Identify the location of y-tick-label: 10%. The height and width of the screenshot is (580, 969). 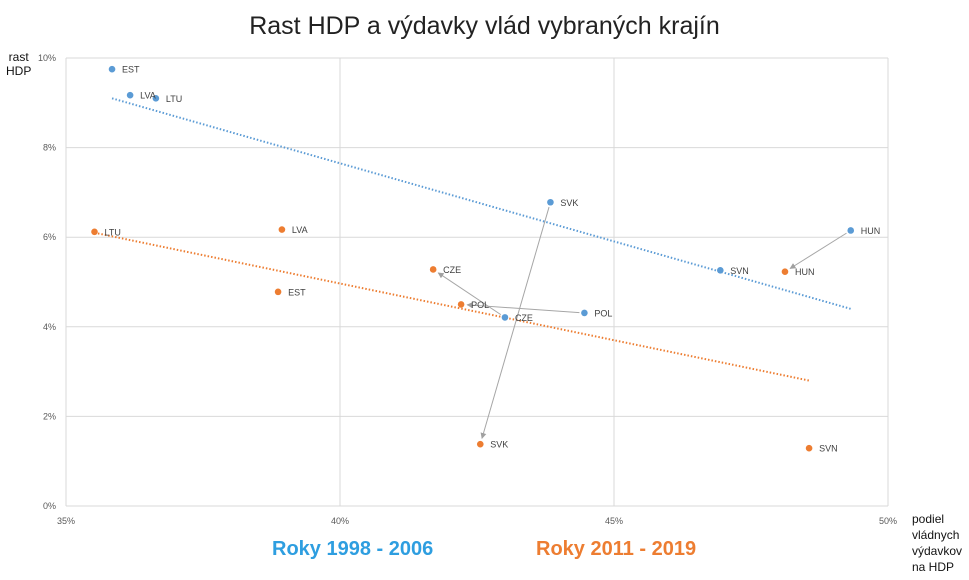
(47, 58).